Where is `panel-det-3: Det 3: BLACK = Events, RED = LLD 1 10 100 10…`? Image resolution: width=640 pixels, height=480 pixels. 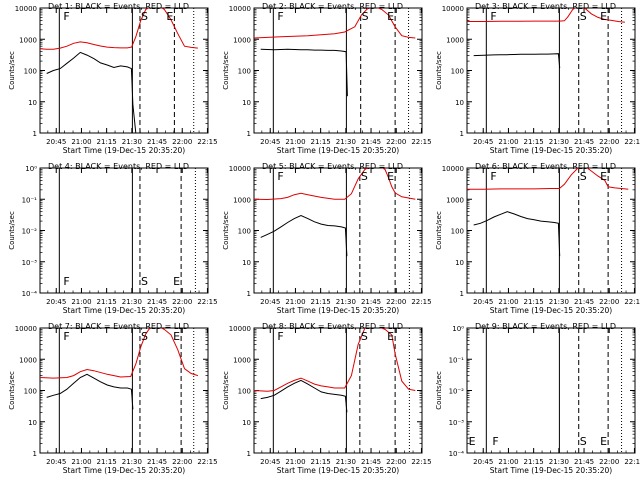
panel-det-3: Det 3: BLACK = Events, RED = LLD 1 10 100 10… is located at coordinates (537, 78).